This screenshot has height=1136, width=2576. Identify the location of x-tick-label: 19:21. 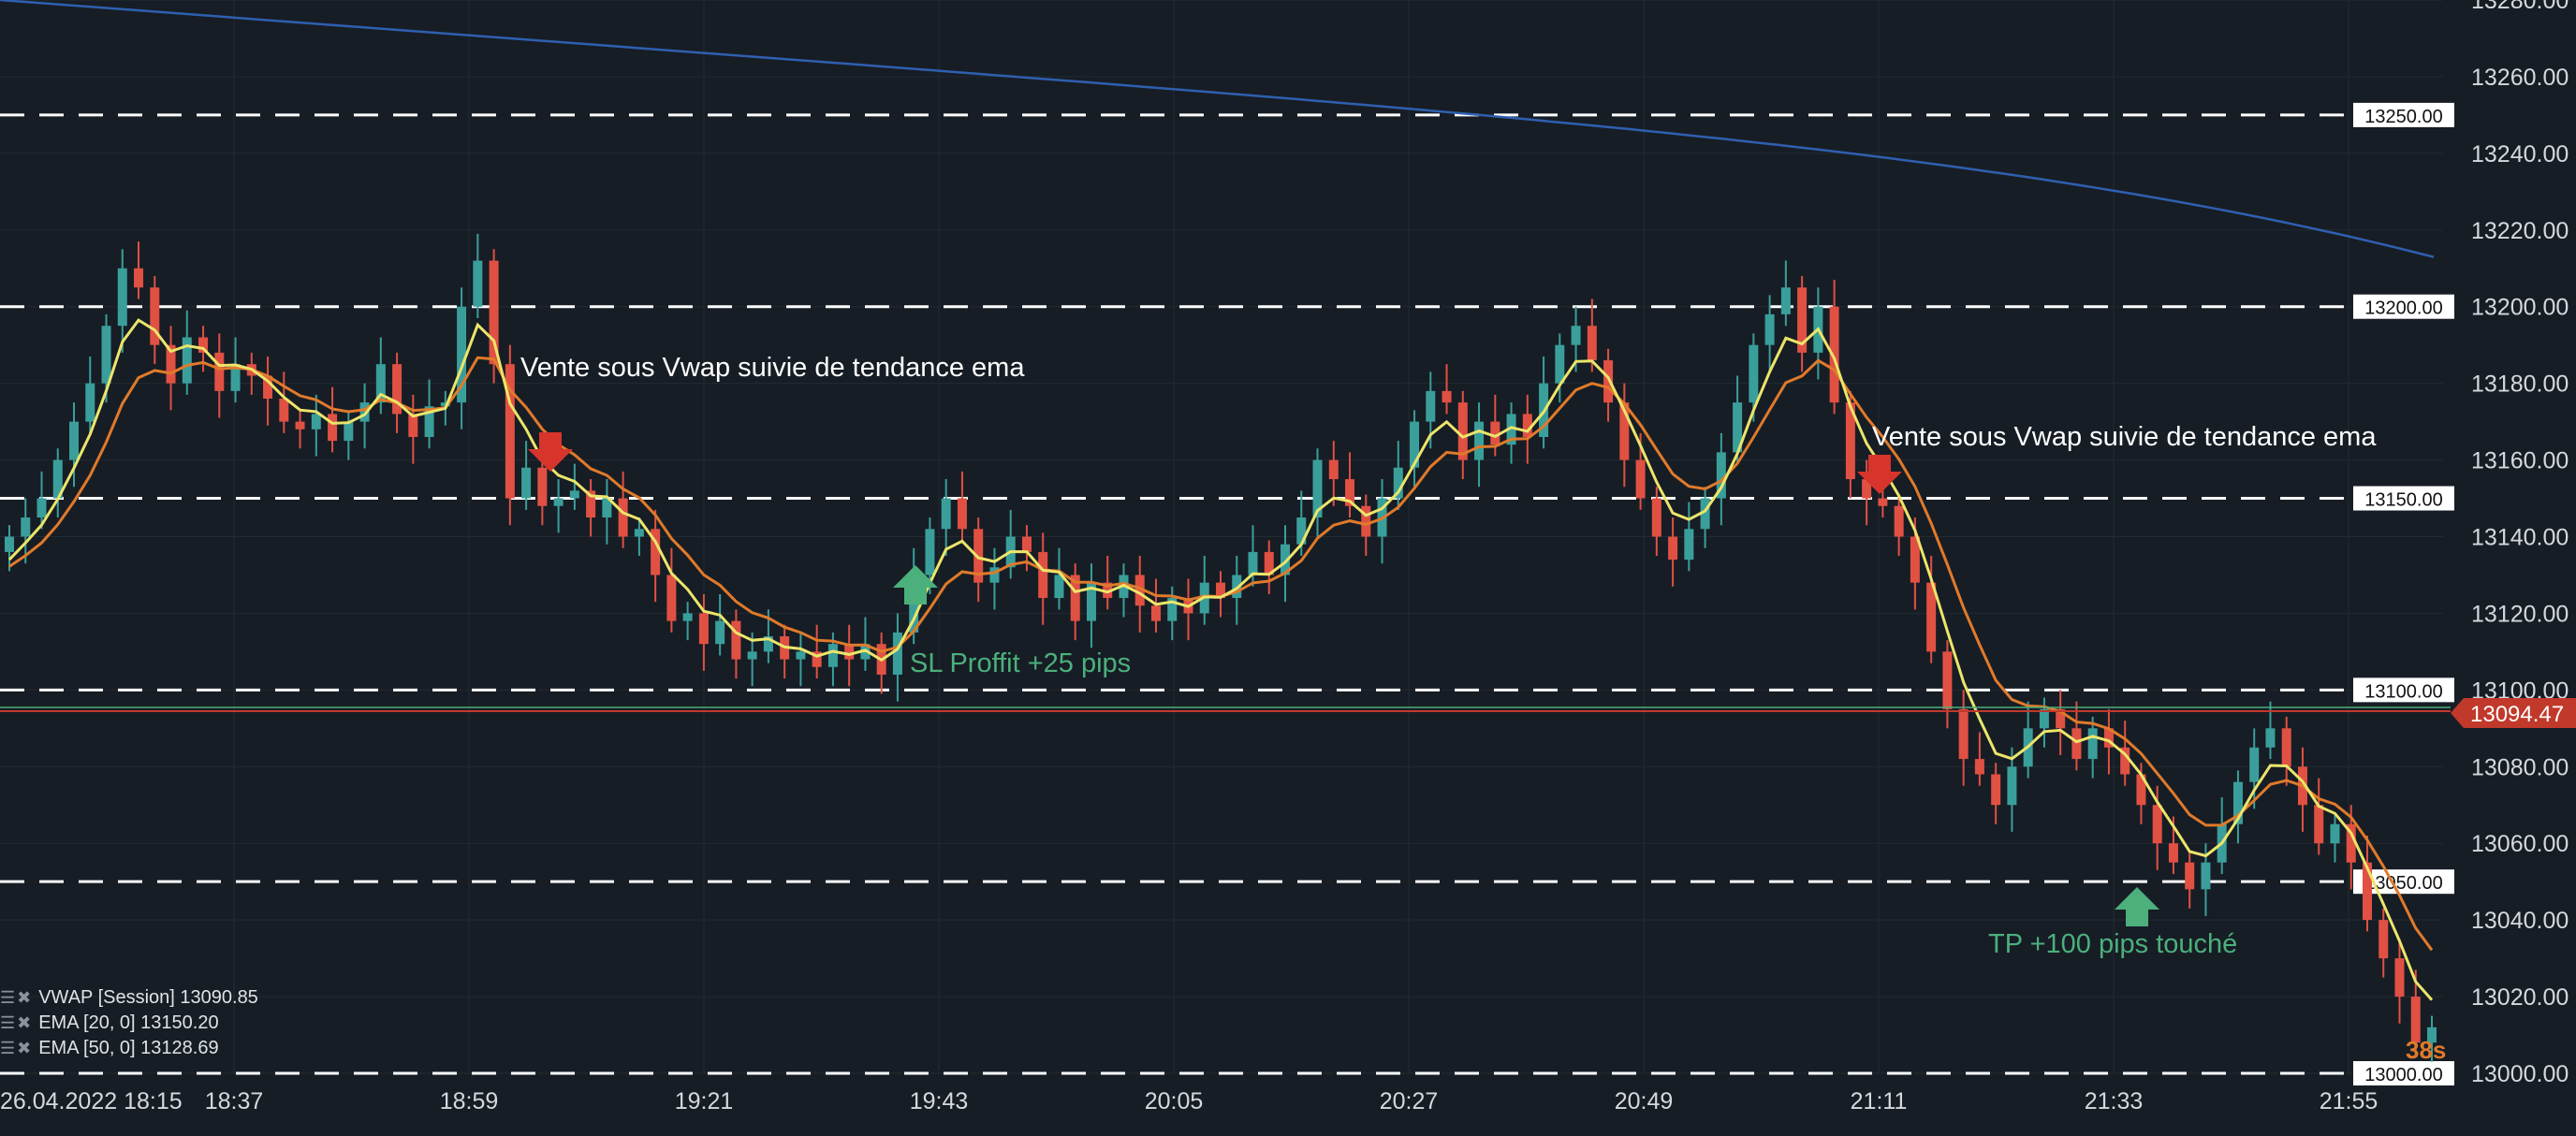
(704, 1101).